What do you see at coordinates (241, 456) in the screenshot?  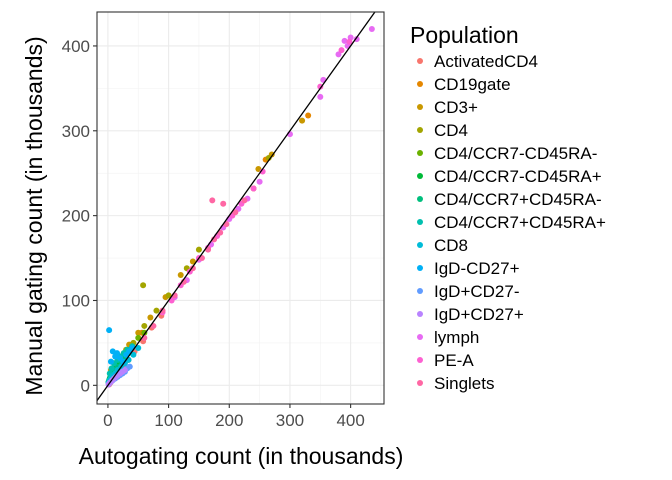 I see `x-axis-title: Autogating count (in thousands)` at bounding box center [241, 456].